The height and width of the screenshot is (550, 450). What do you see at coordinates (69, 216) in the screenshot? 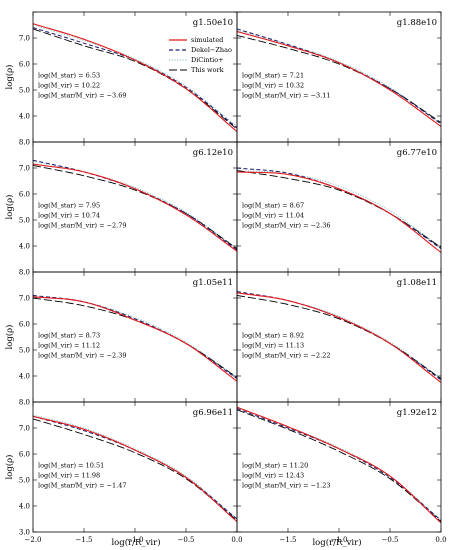
I see `mass-annotation: log(M_vir) = 10.74` at bounding box center [69, 216].